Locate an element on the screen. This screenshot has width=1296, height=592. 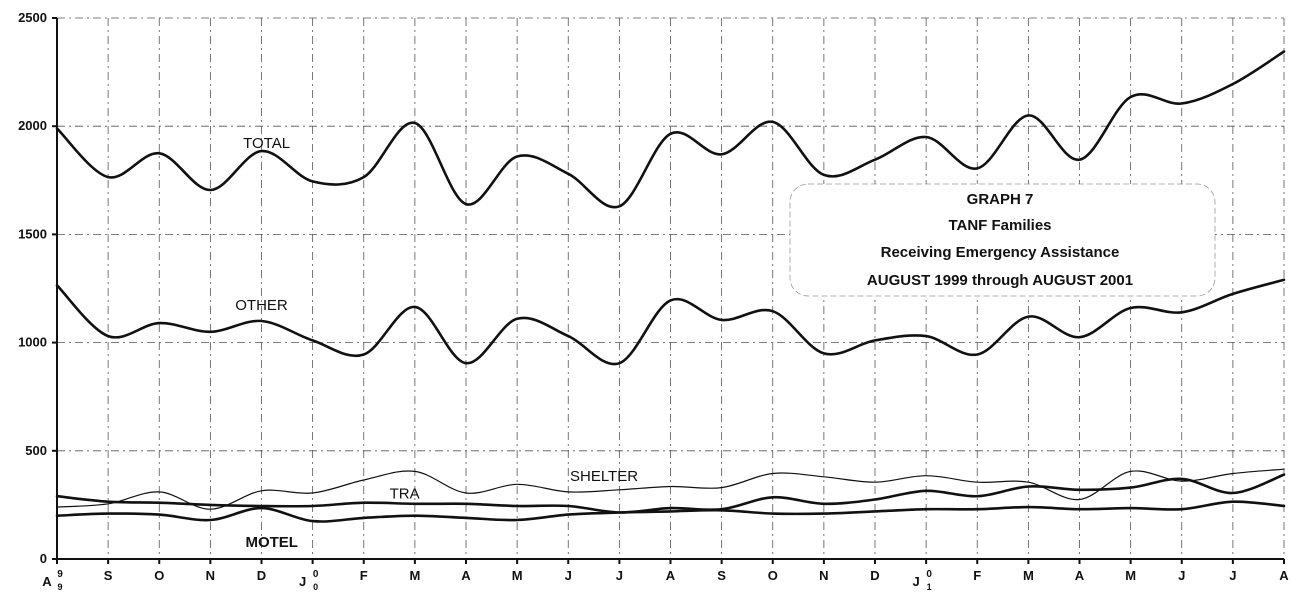
series-label-shelter: SHELTER is located at coordinates (604, 476).